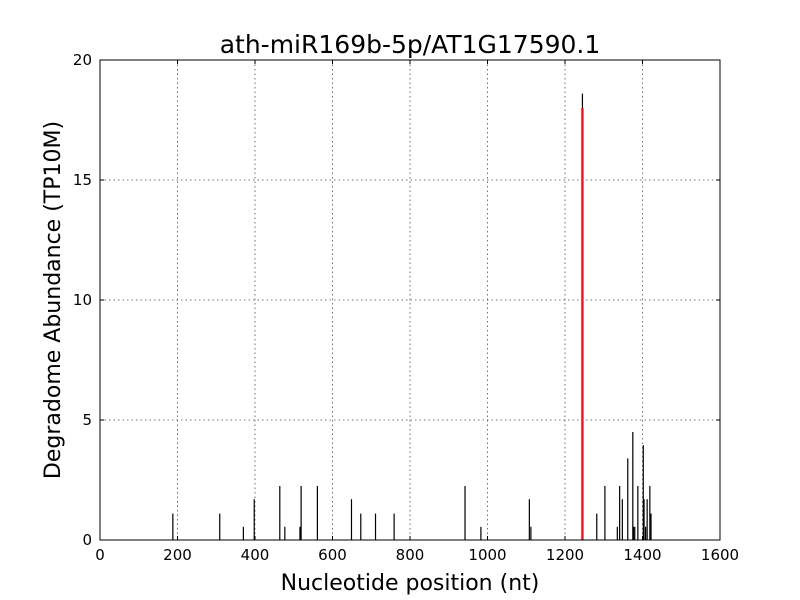  Describe the element at coordinates (82, 300) in the screenshot. I see `y-tick-label: 10` at that location.